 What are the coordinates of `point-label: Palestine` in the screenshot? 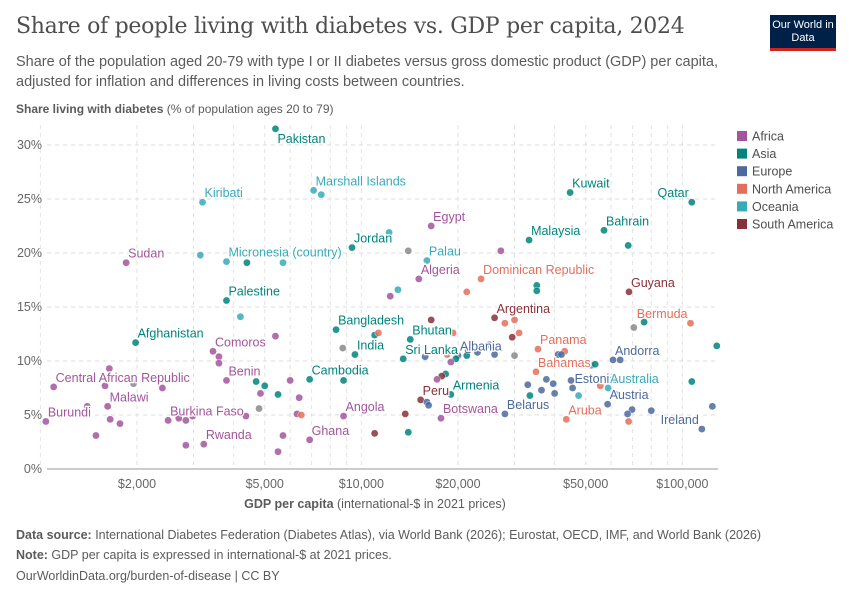 It's located at (253, 292).